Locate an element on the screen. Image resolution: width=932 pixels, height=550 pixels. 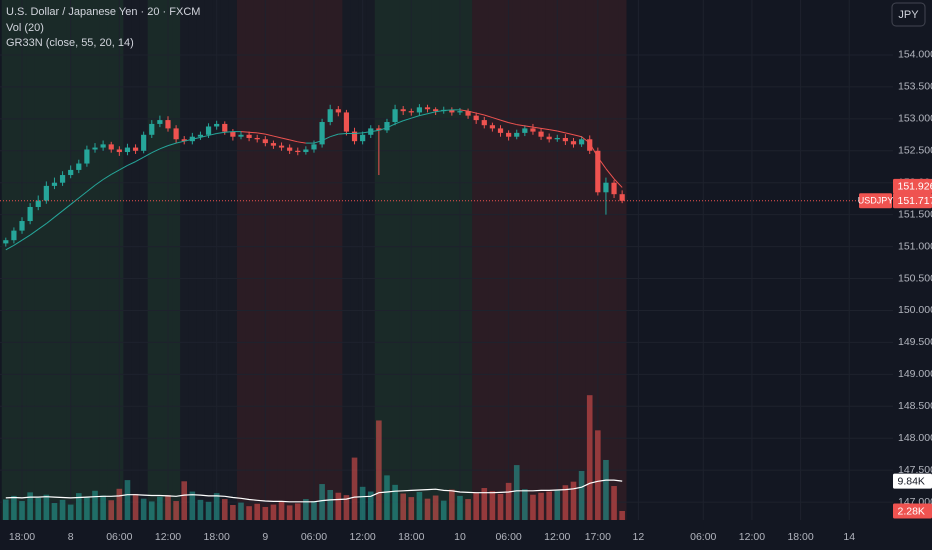
last-price-tag: 151.717 is located at coordinates (915, 201).